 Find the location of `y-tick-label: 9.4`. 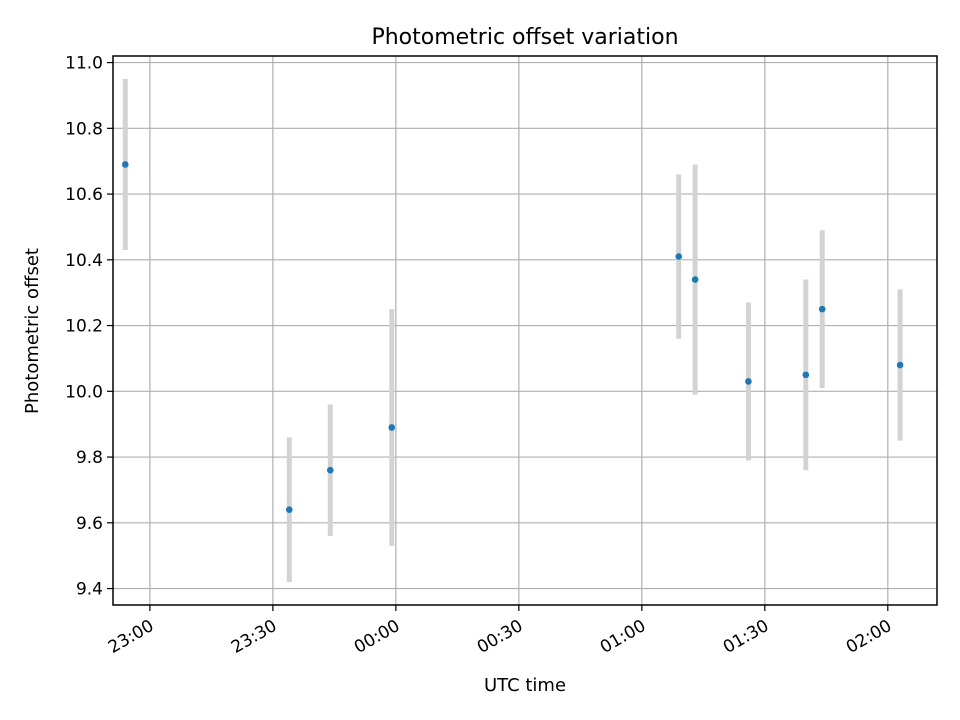

y-tick-label: 9.4 is located at coordinates (89, 590).